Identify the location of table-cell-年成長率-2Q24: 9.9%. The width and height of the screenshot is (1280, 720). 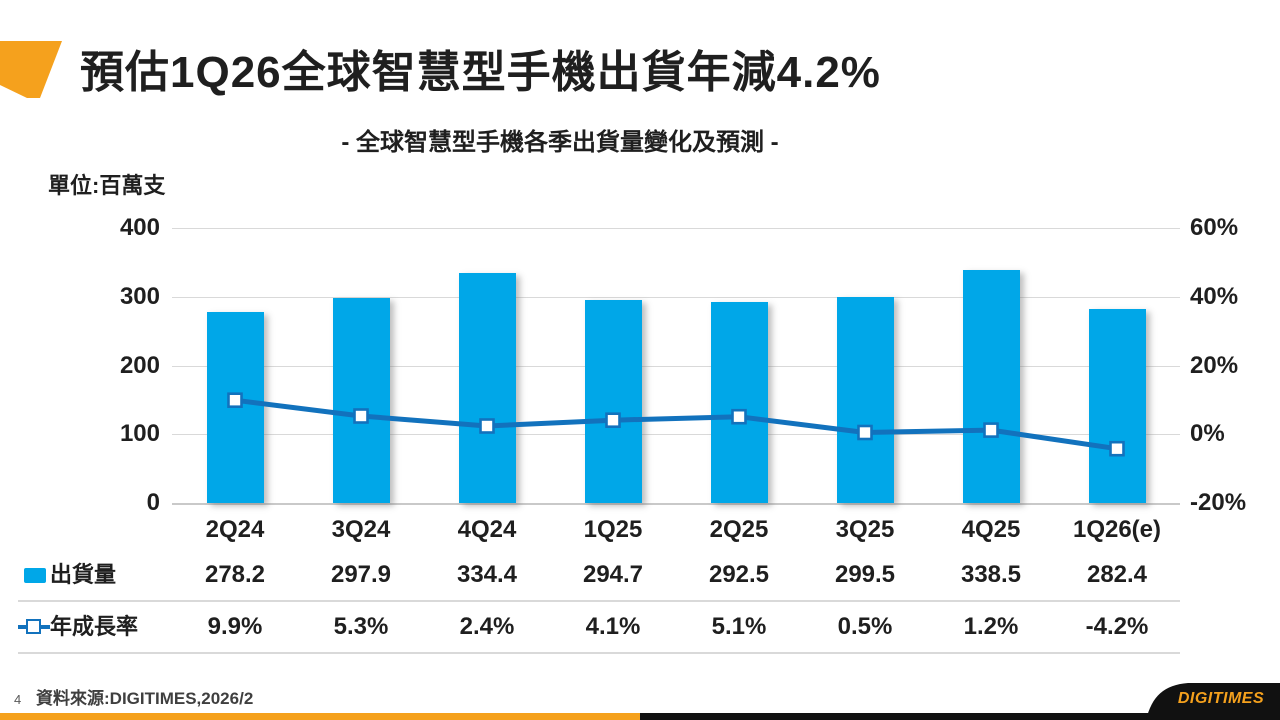
(235, 626).